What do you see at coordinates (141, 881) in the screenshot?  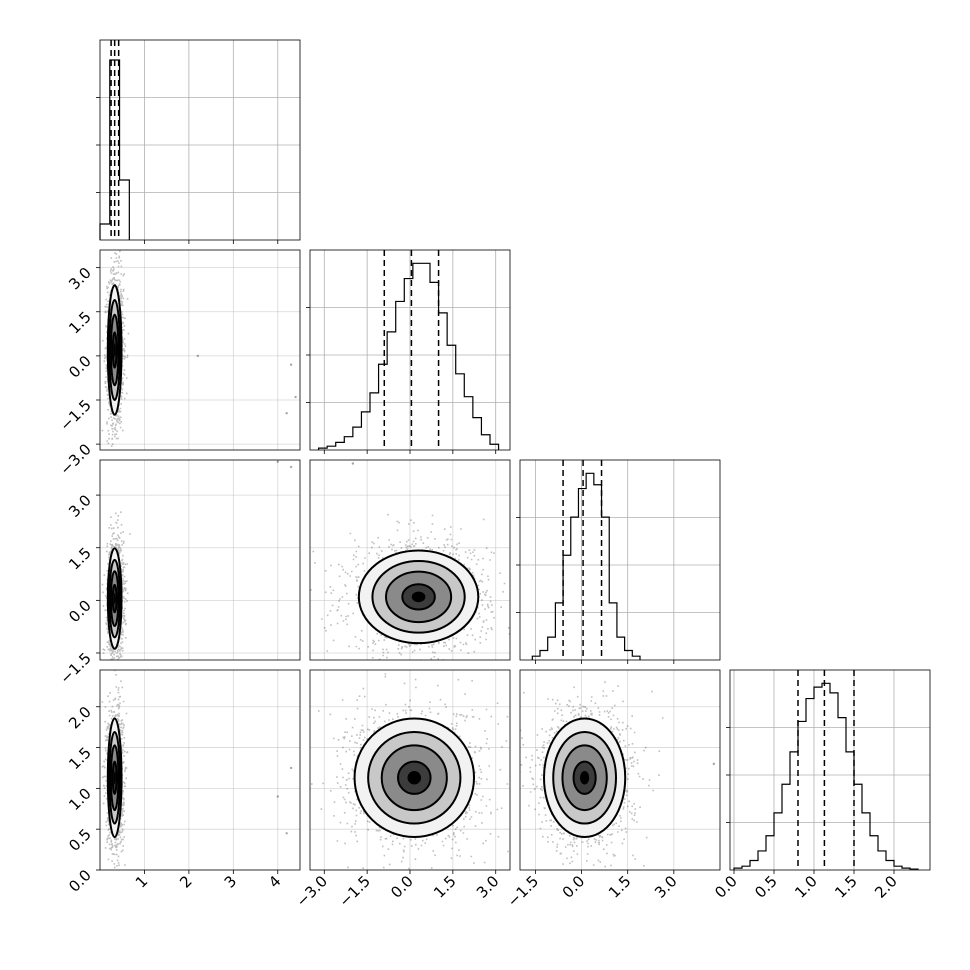 I see `x-tick-label: 1` at bounding box center [141, 881].